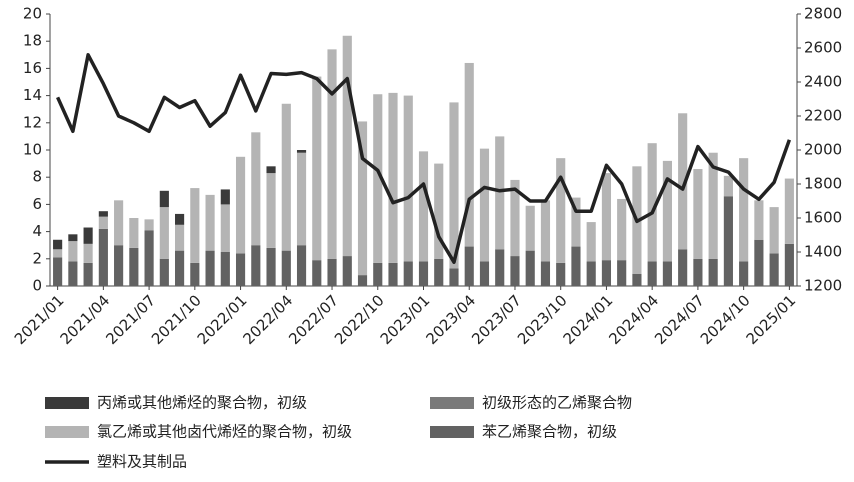  Describe the element at coordinates (268, 319) in the screenshot. I see `x-tick-label: 2022/04` at that location.